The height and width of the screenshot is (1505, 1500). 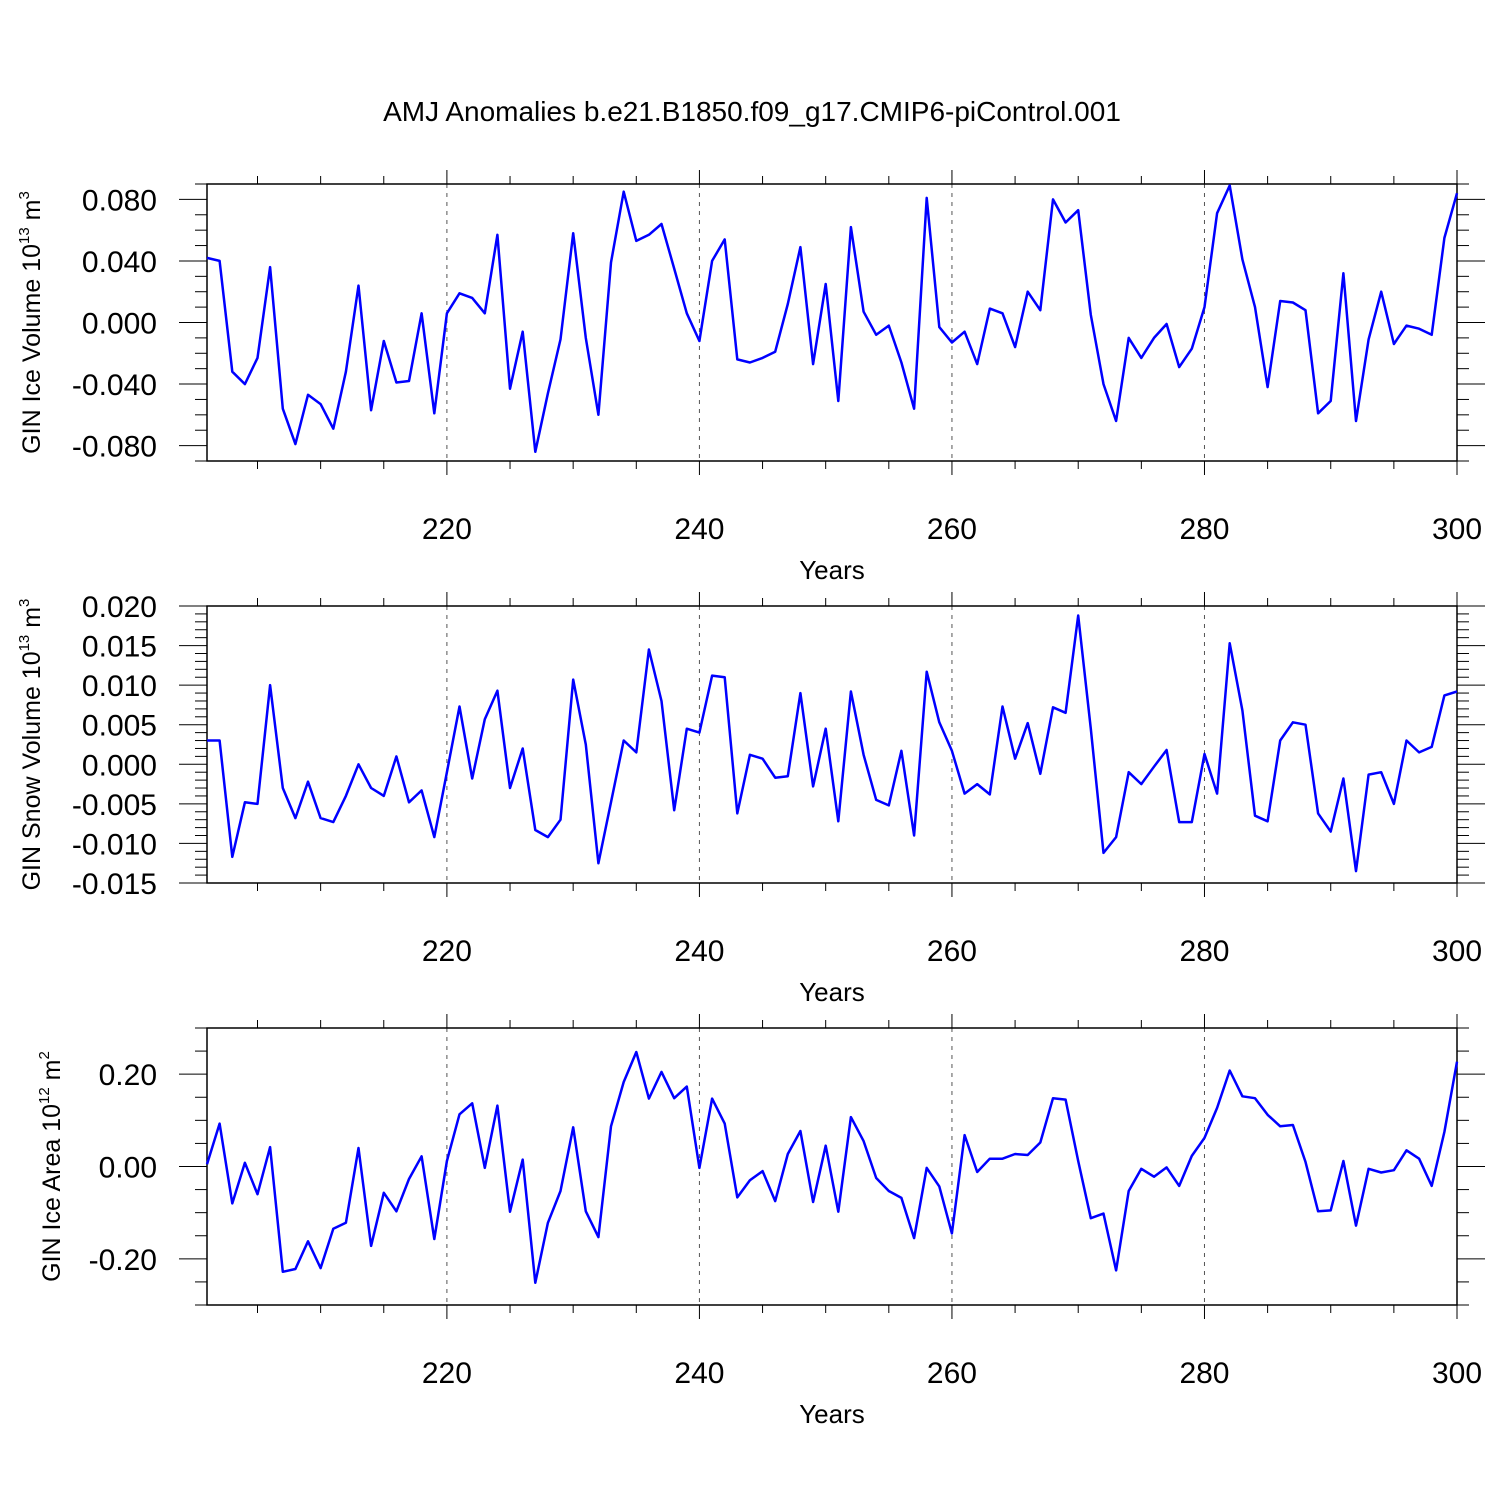 I want to click on y-tick-label: -0.015, so click(x=114, y=884).